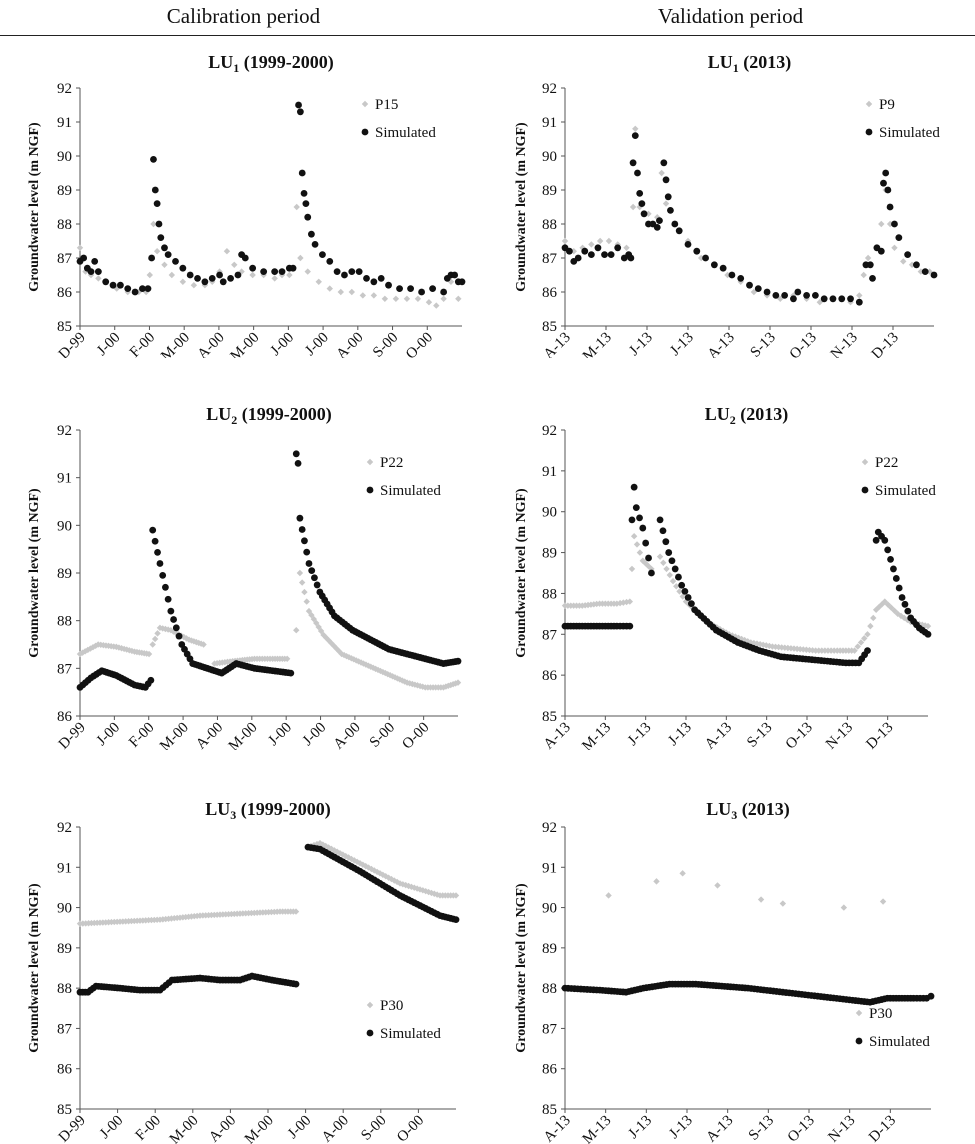 Image resolution: width=975 pixels, height=1144 pixels. Describe the element at coordinates (844, 344) in the screenshot. I see `x-tick-label: N-13` at that location.